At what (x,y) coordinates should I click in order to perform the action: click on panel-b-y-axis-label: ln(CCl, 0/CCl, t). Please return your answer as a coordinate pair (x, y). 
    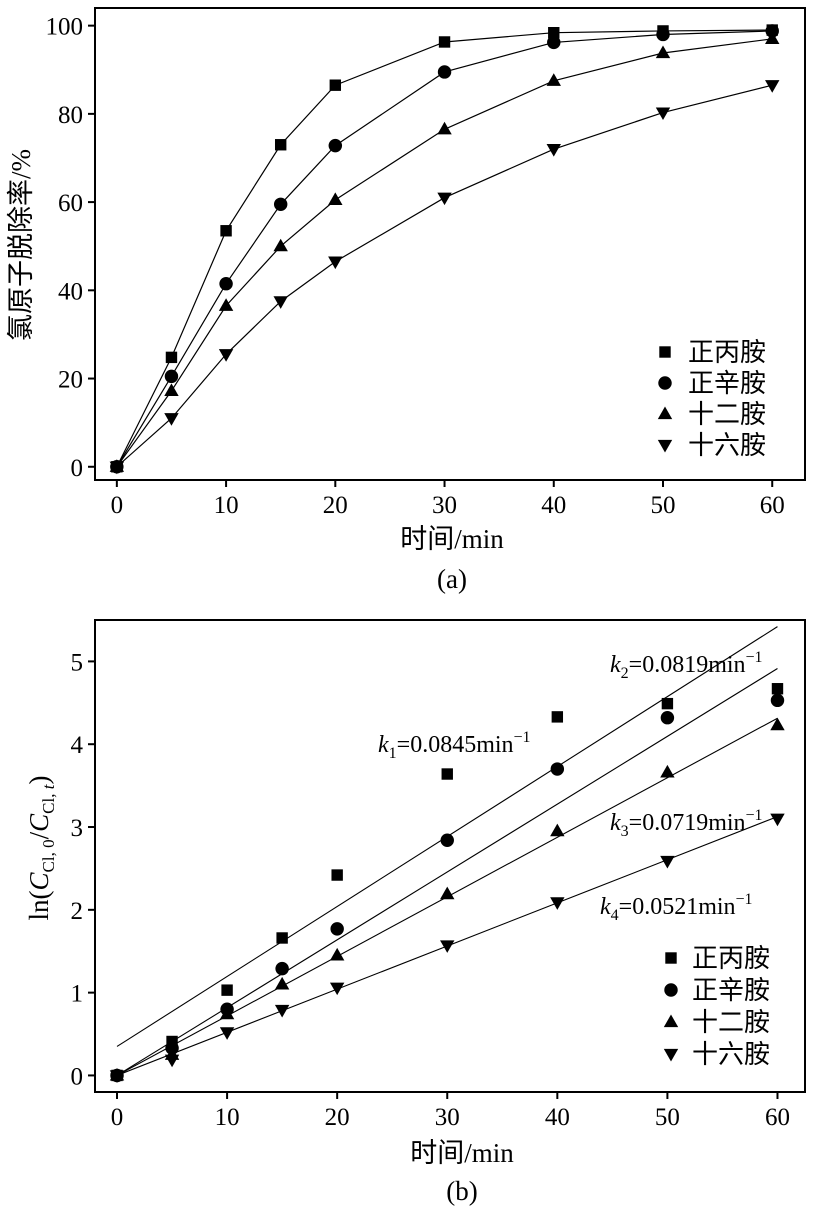
    Looking at the image, I should click on (41, 848).